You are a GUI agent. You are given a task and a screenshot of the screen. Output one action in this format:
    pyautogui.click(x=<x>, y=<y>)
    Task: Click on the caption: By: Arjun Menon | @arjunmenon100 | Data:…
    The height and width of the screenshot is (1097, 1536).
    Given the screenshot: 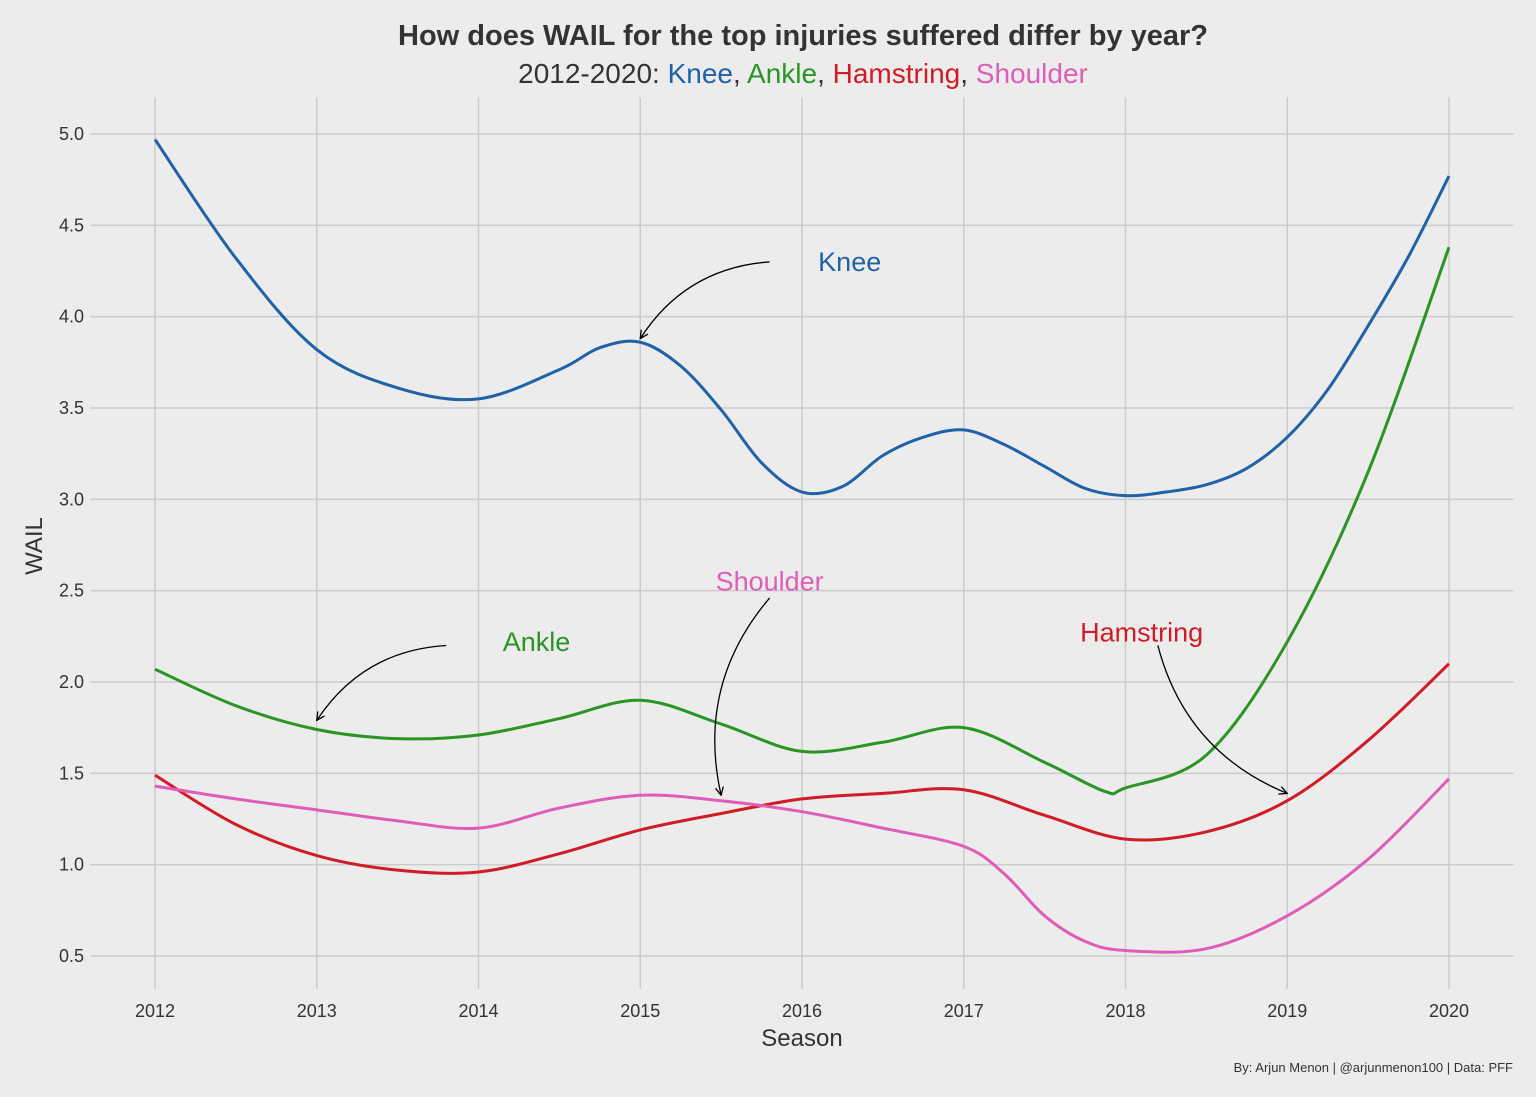 What is the action you would take?
    pyautogui.click(x=1373, y=1067)
    